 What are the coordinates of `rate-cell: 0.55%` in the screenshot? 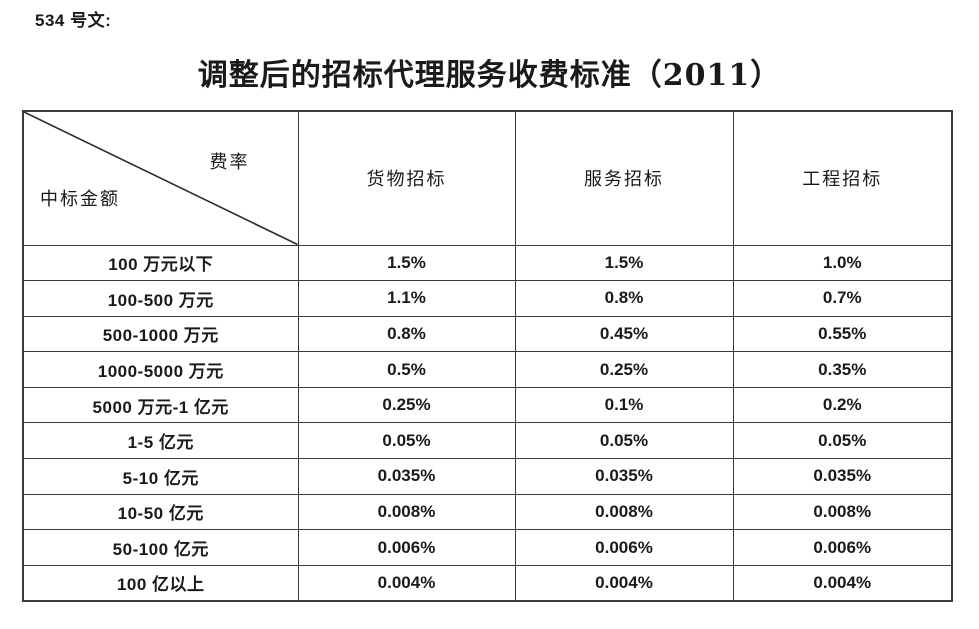 It's located at (842, 334).